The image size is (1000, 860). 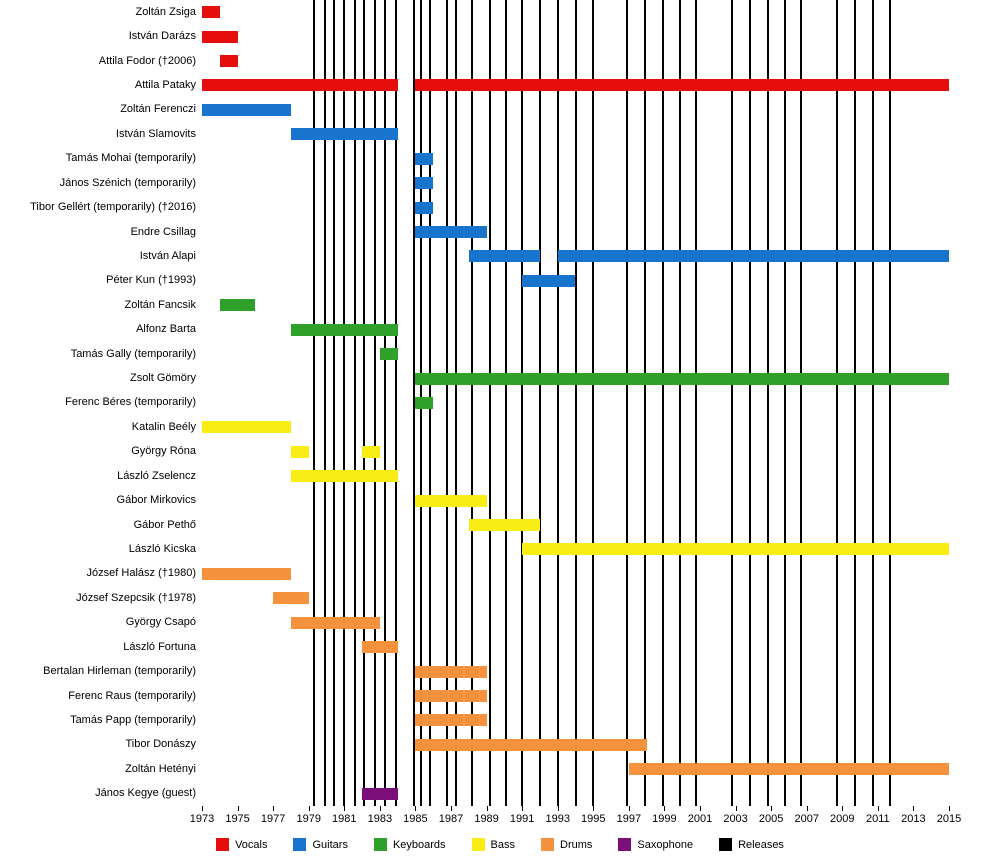 I want to click on legend-swatch-guitars, so click(x=300, y=844).